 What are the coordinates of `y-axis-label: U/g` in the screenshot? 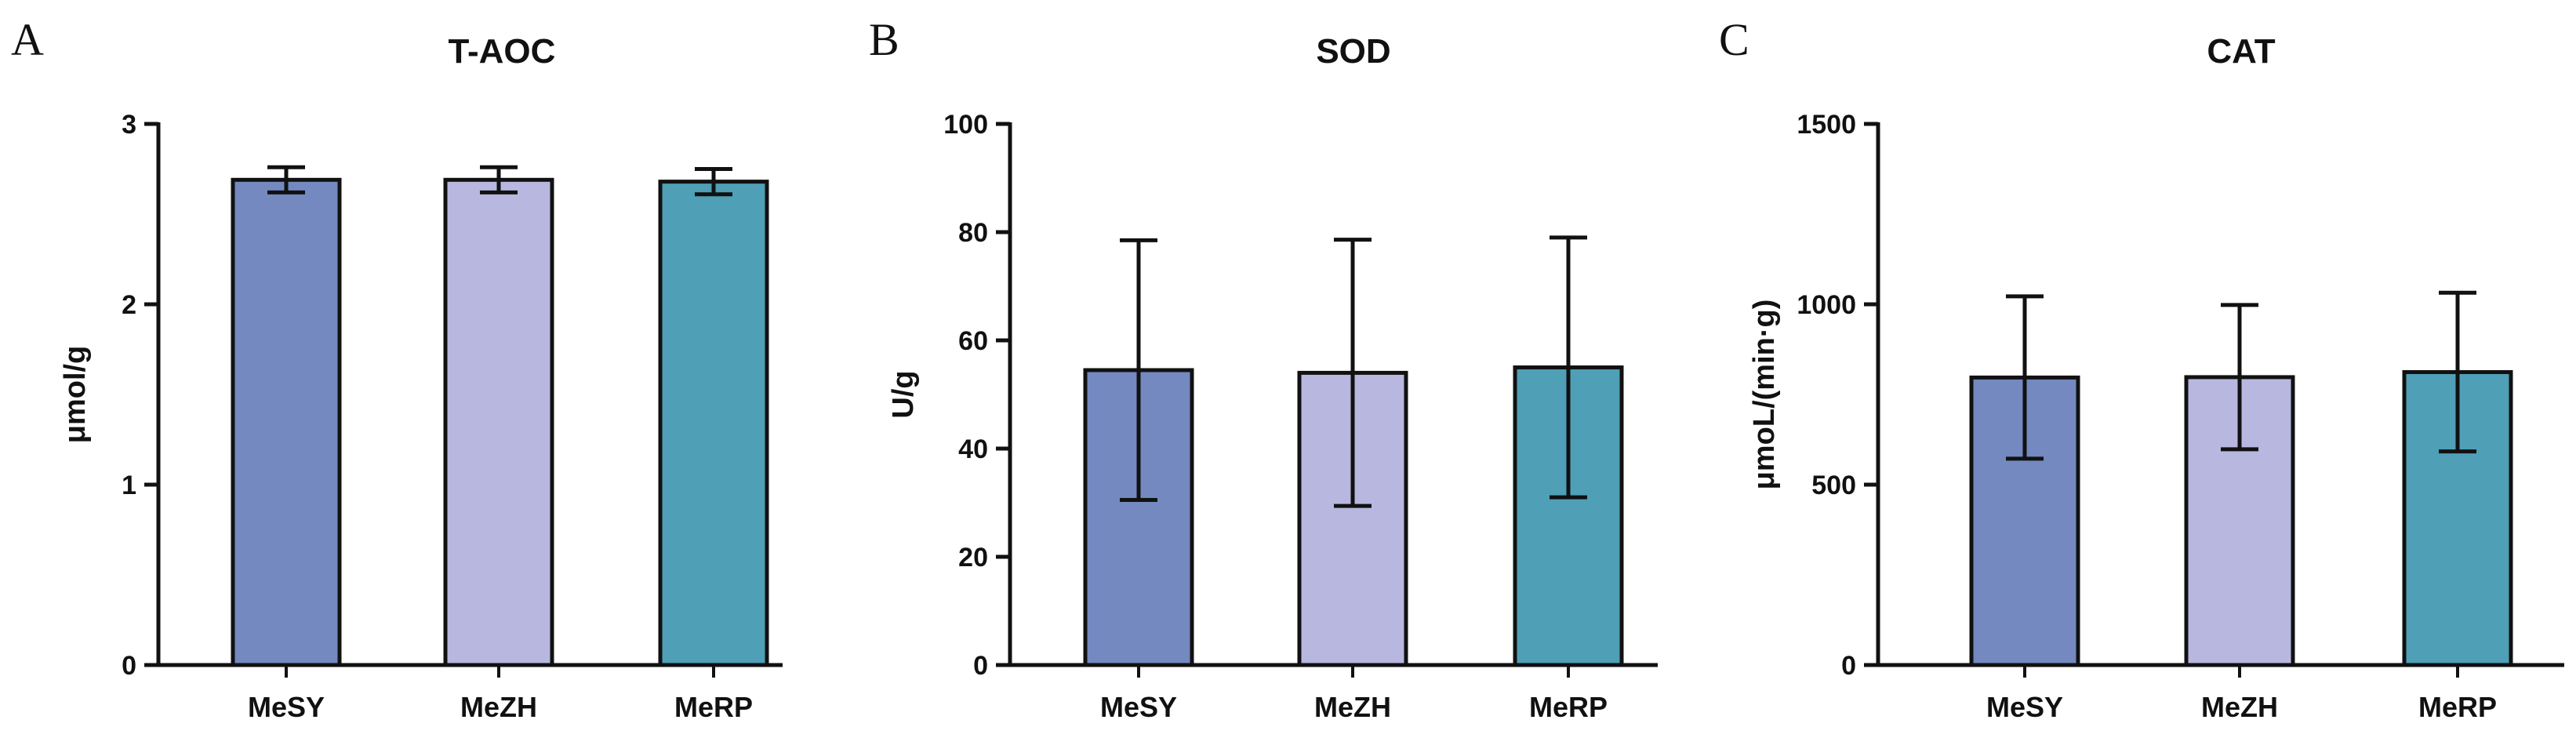 It's located at (903, 394).